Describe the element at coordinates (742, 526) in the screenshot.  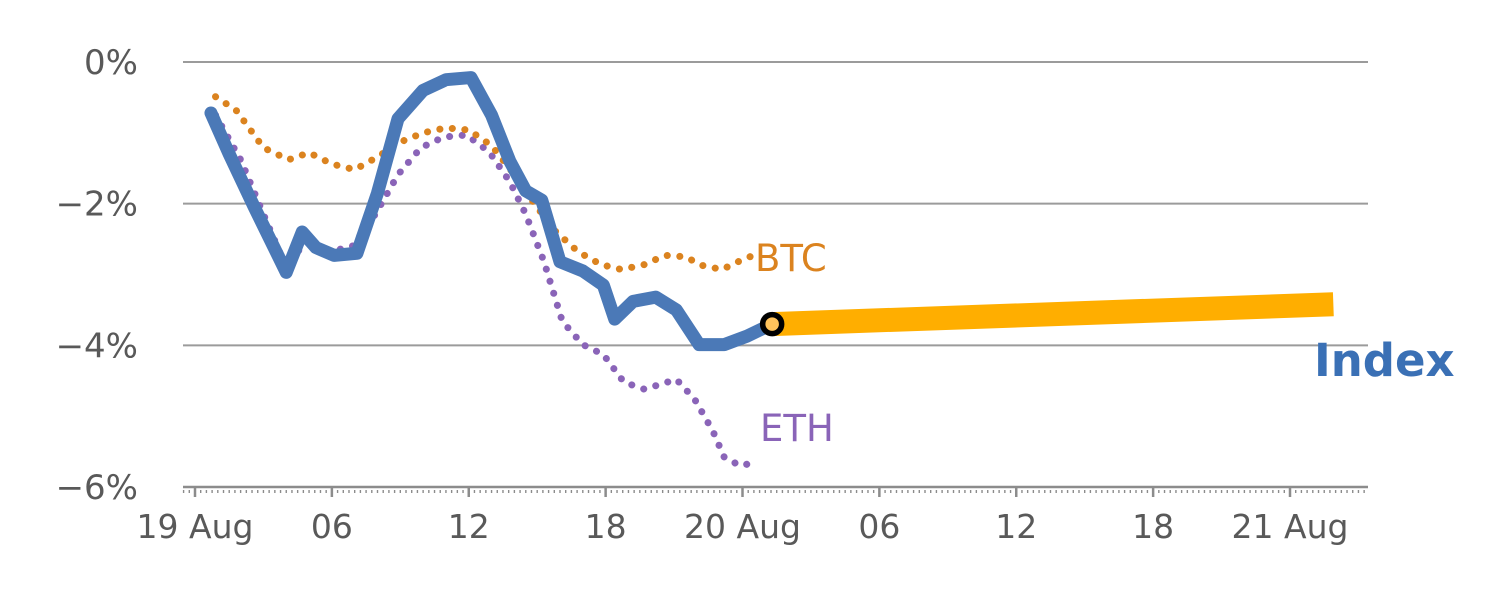
I see `x-tick-label: 20 Aug` at that location.